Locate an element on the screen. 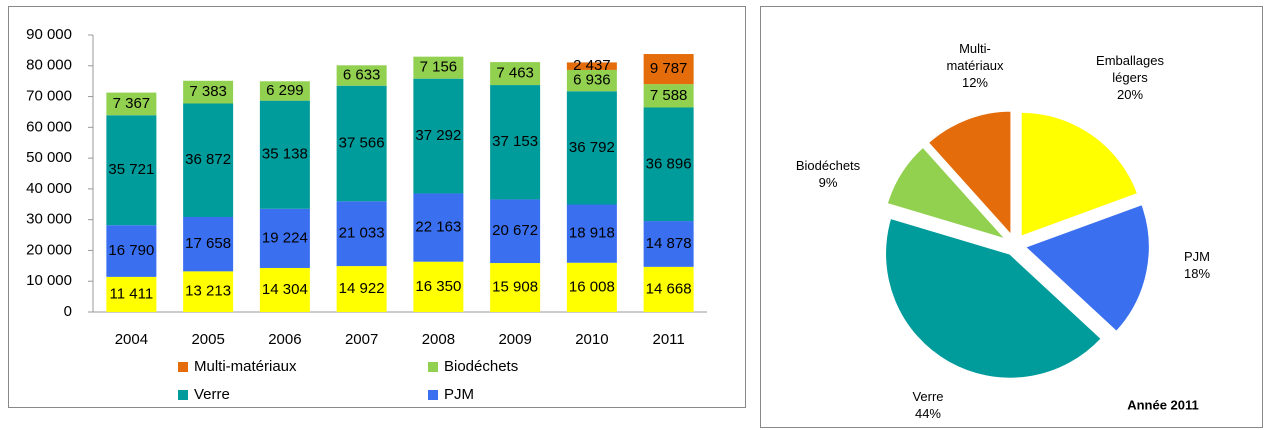  y-tick-label: 90 000 is located at coordinates (49, 34).